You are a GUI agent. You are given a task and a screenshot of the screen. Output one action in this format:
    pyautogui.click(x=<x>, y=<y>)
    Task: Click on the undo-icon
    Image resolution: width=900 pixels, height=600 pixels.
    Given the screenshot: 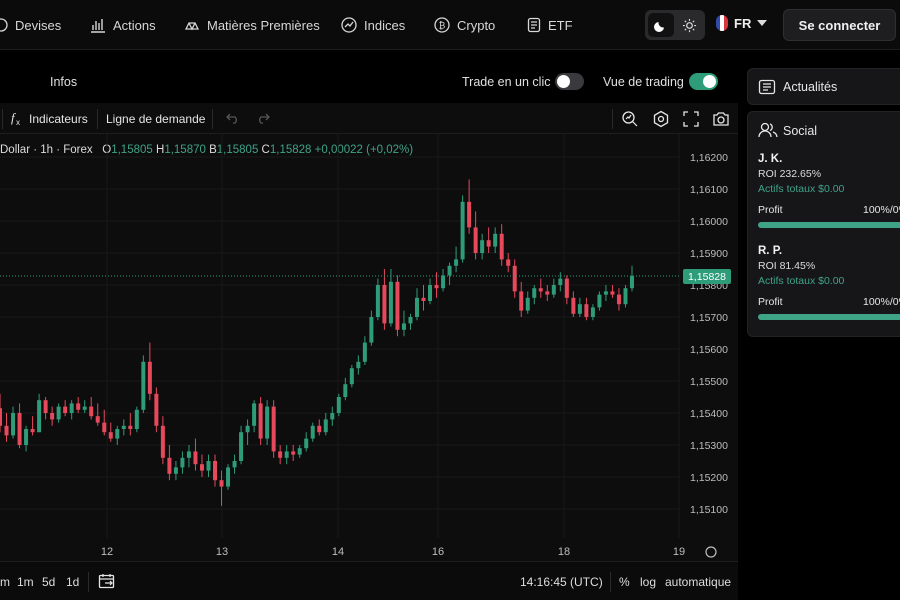 What is the action you would take?
    pyautogui.click(x=233, y=118)
    